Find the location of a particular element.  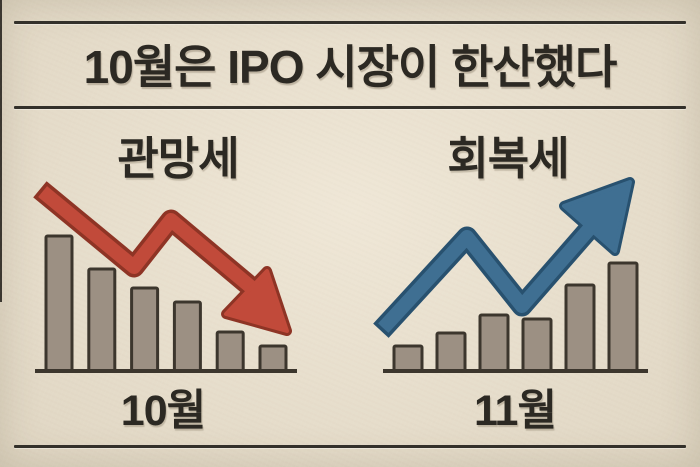

down-trend-arrow-shaft is located at coordinates (150, 242).